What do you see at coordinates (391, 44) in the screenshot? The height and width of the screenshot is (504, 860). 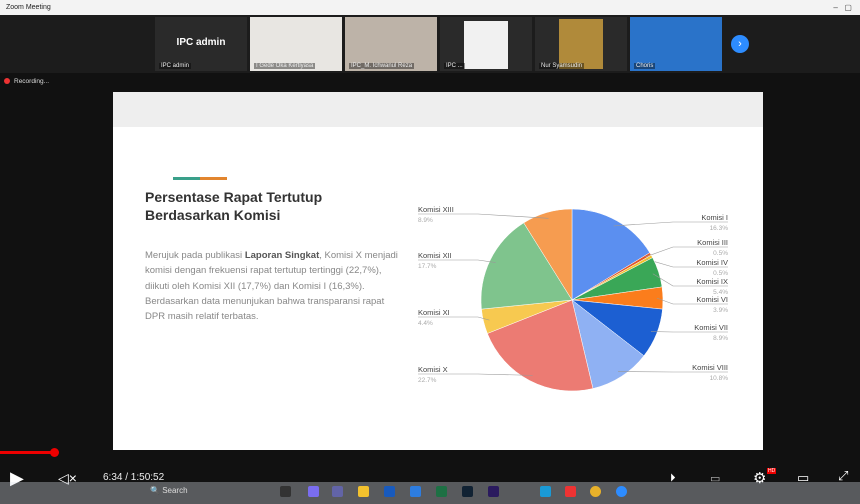 I see `participant-tile: IPC_M. Ichwanul Reza` at bounding box center [391, 44].